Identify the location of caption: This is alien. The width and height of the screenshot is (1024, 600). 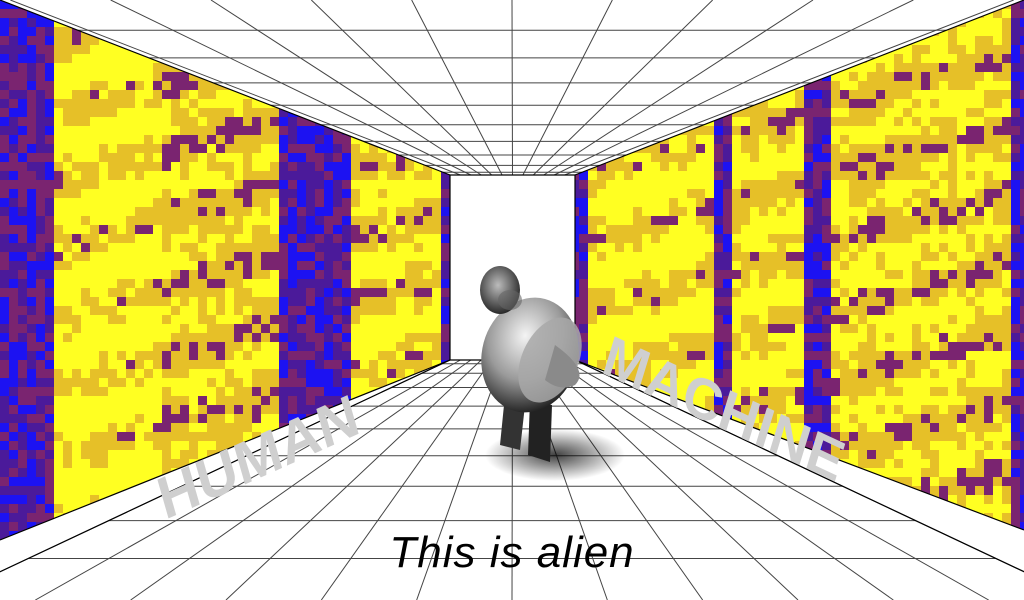
(512, 552).